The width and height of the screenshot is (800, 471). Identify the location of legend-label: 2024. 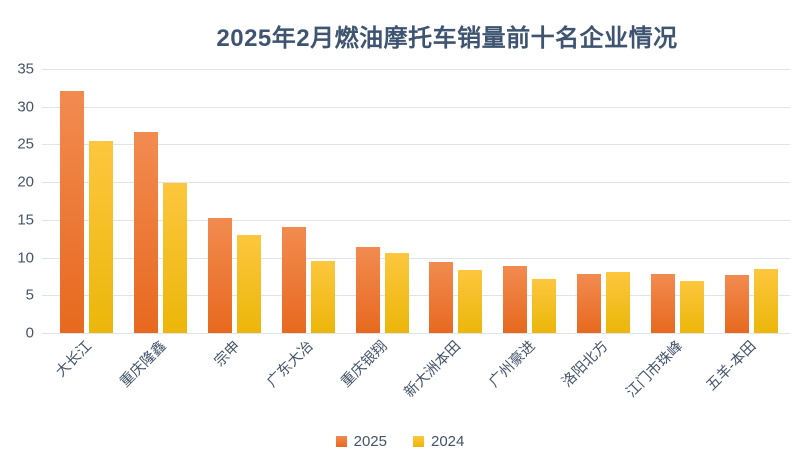
(448, 441).